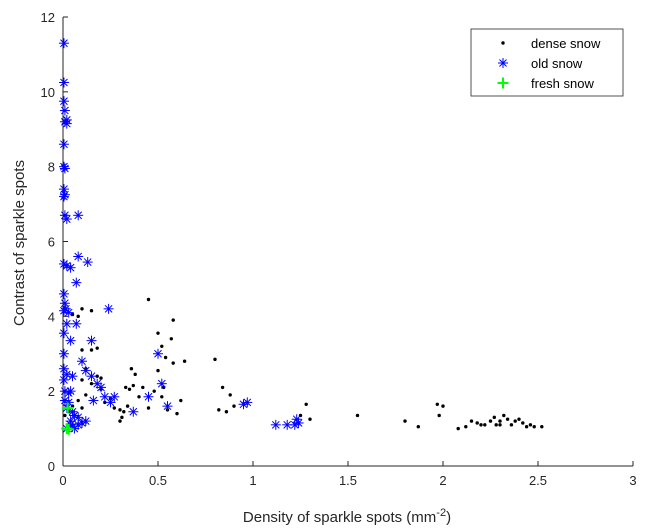  What do you see at coordinates (51, 466) in the screenshot?
I see `y-tick-label: 0` at bounding box center [51, 466].